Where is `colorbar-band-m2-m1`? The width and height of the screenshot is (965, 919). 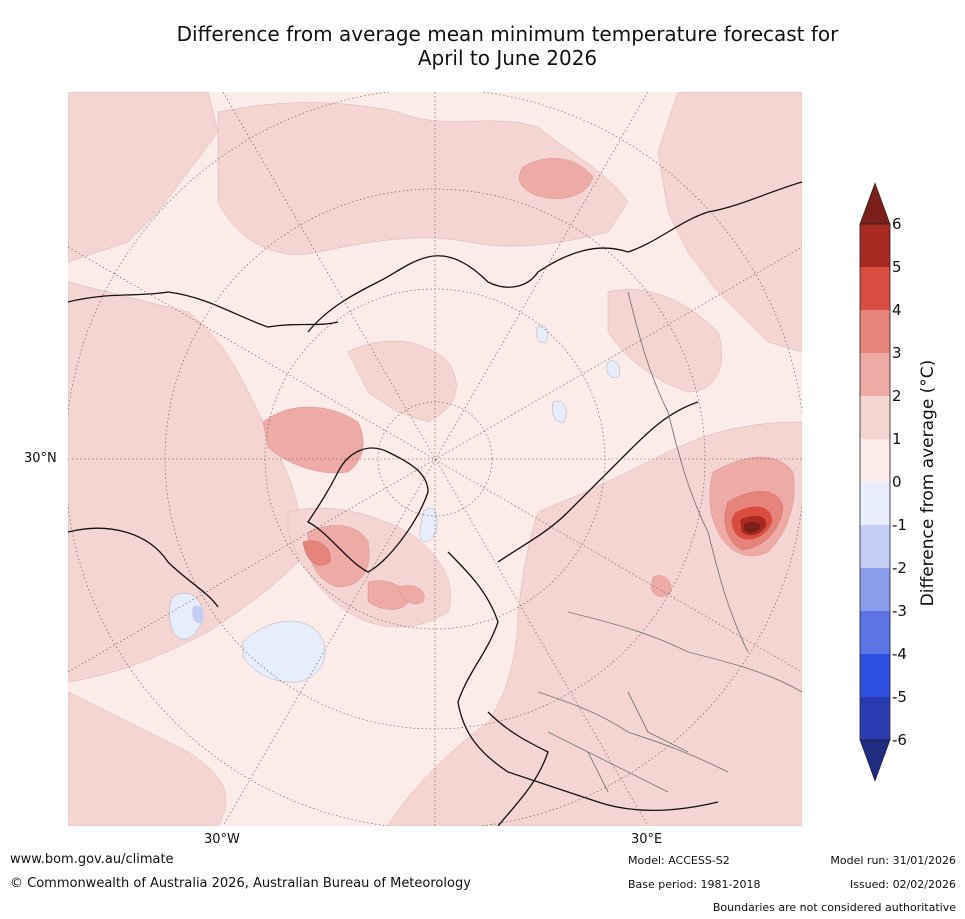
colorbar-band-m2-m1 is located at coordinates (875, 546).